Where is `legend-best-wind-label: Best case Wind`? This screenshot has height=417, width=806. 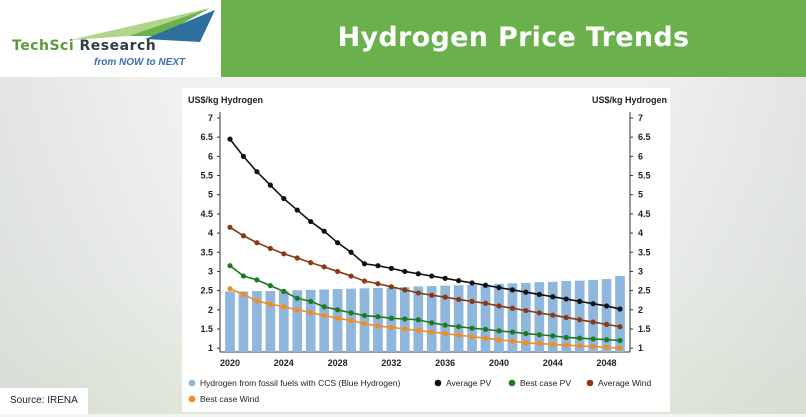 legend-best-wind-label: Best case Wind is located at coordinates (229, 399).